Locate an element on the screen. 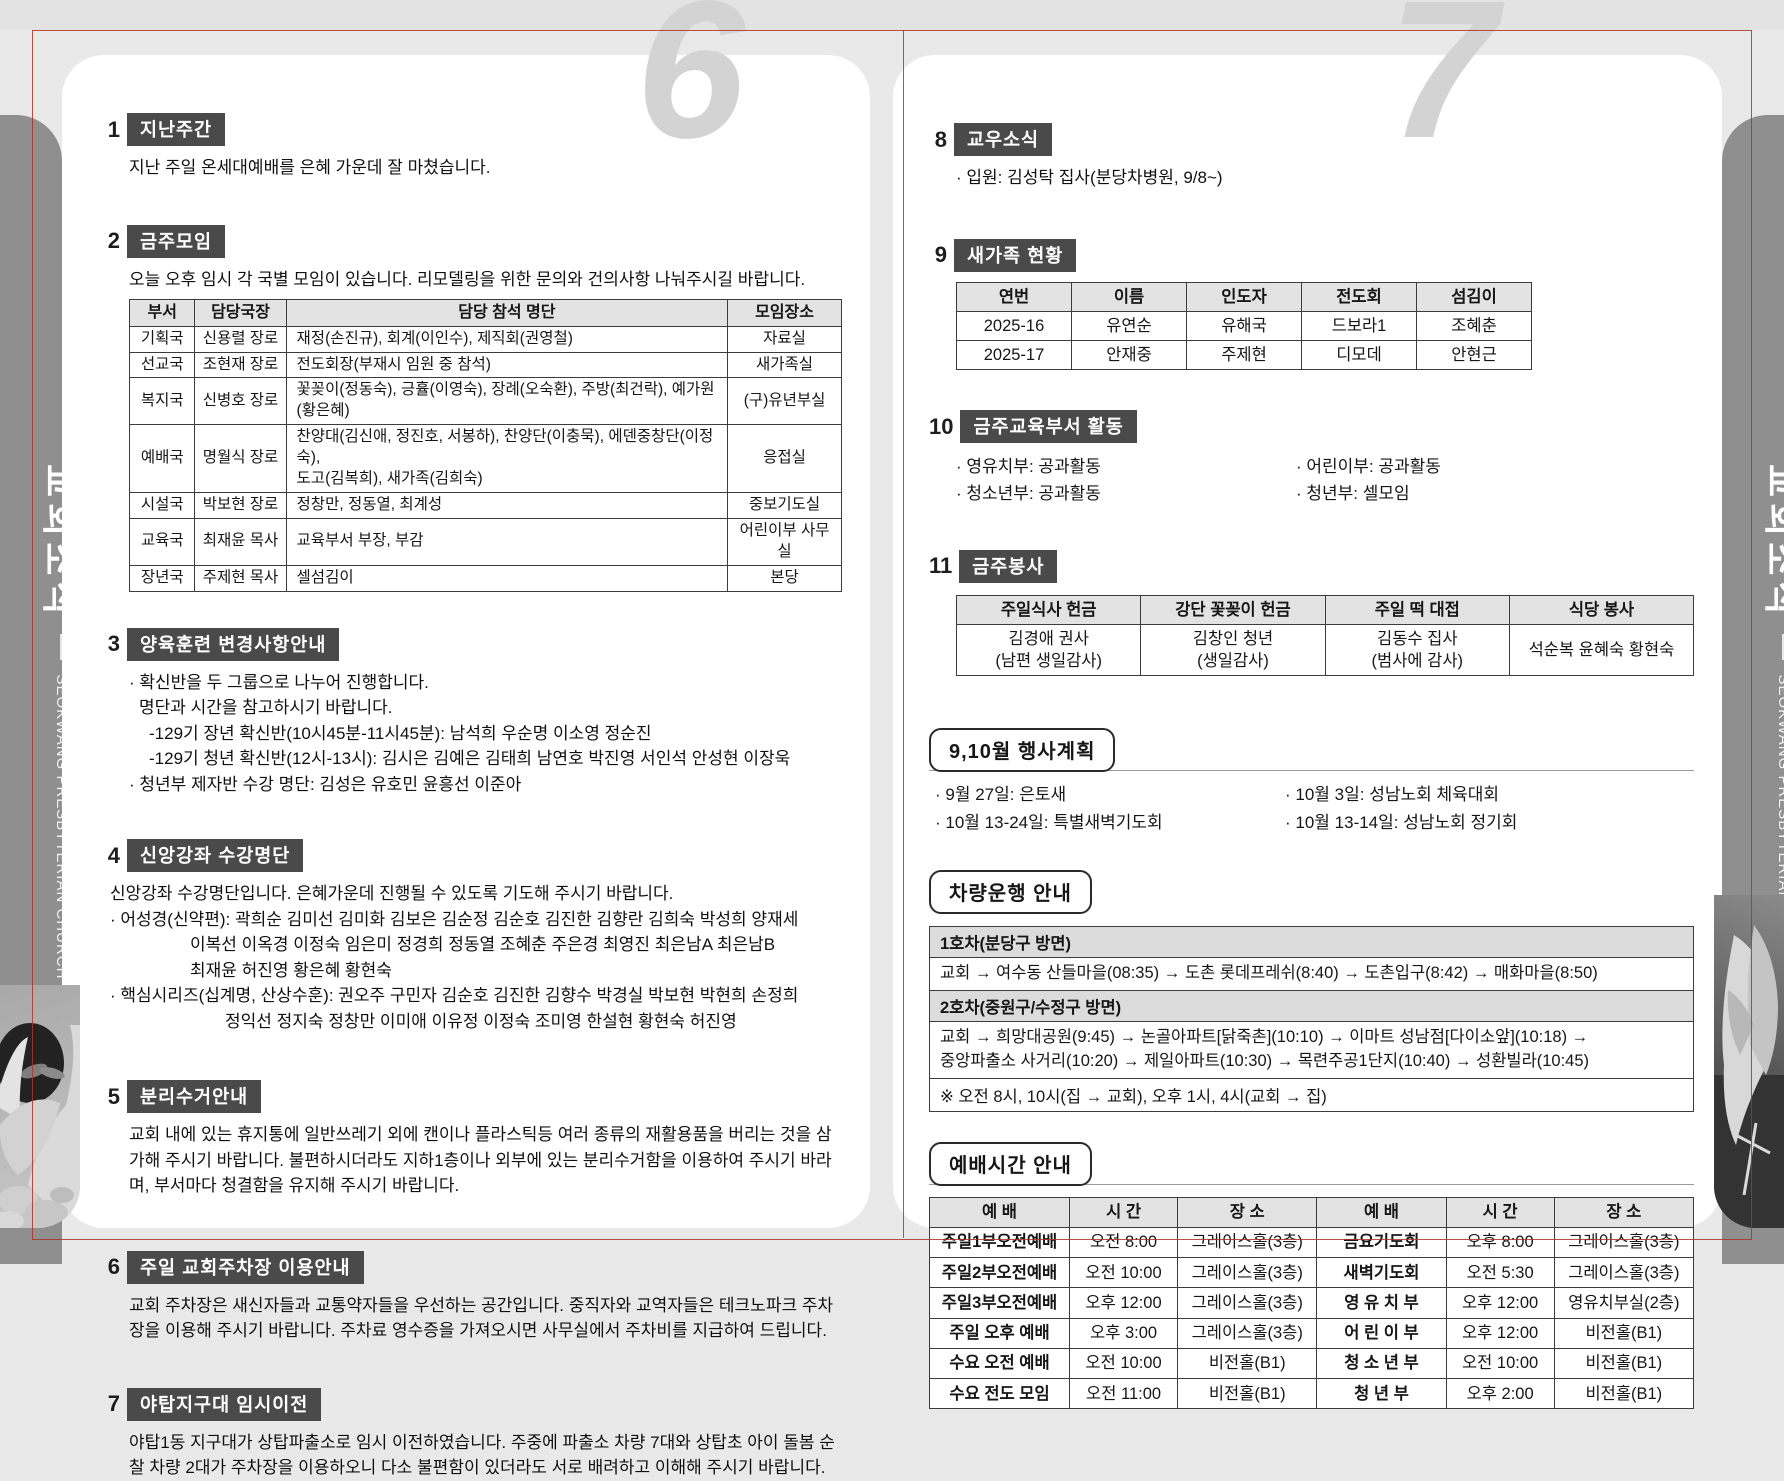  event-list: · 9월 27일: 은토새· 10월 13-24일: 특별새벽기도회 is located at coordinates (1110, 808).